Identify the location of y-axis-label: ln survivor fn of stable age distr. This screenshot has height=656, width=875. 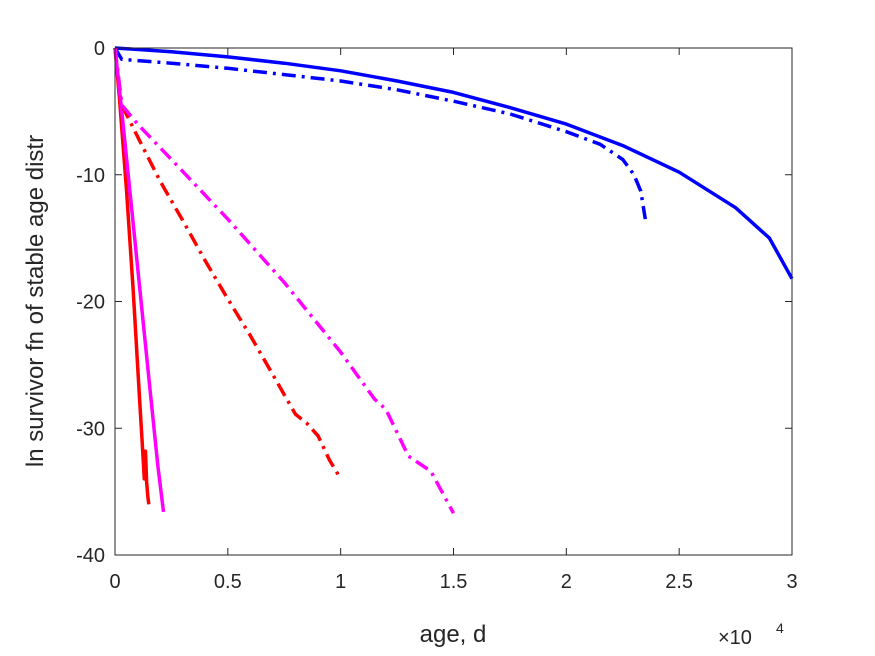
(35, 301).